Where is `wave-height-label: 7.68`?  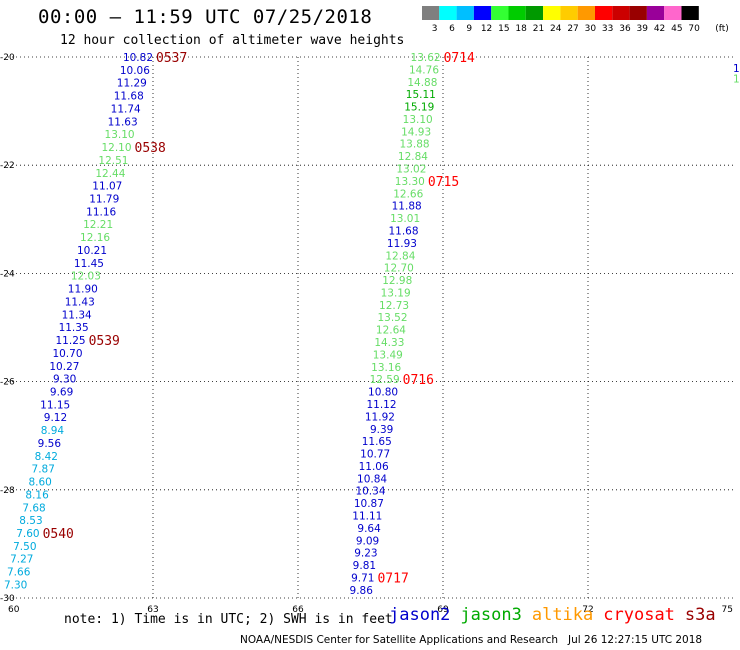 wave-height-label: 7.68 is located at coordinates (33, 508).